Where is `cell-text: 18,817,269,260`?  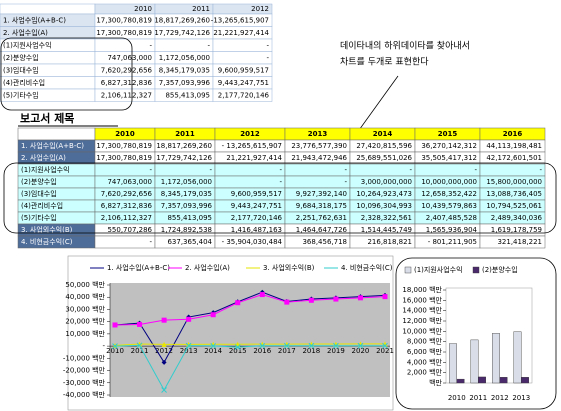 cell-text: 18,817,269,260 is located at coordinates (182, 20).